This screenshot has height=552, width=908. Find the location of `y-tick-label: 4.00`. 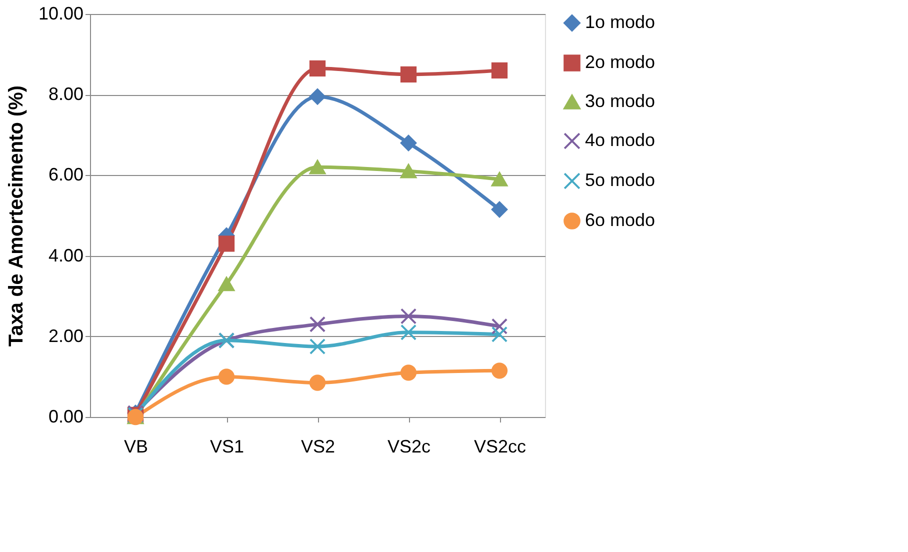

y-tick-label: 4.00 is located at coordinates (66, 255).